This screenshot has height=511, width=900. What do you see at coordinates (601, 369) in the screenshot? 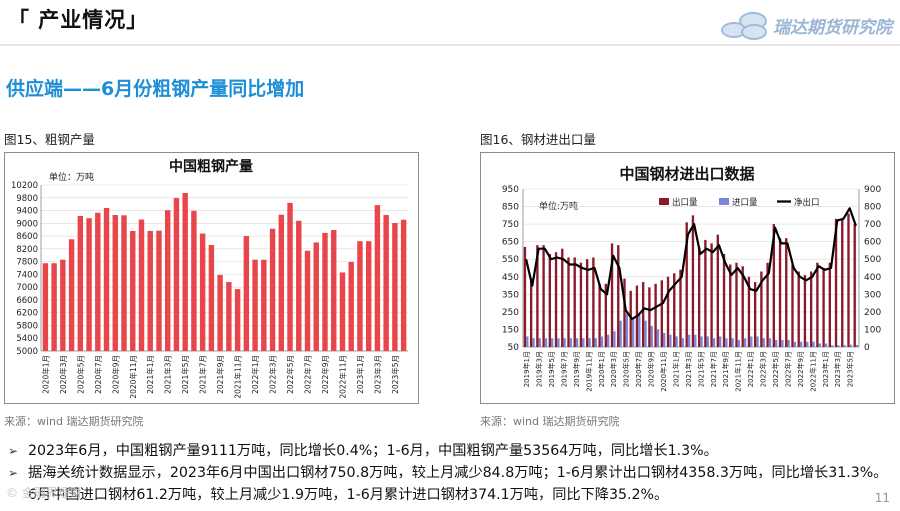
I see `x-tick-label: 2020年1月` at bounding box center [601, 369].